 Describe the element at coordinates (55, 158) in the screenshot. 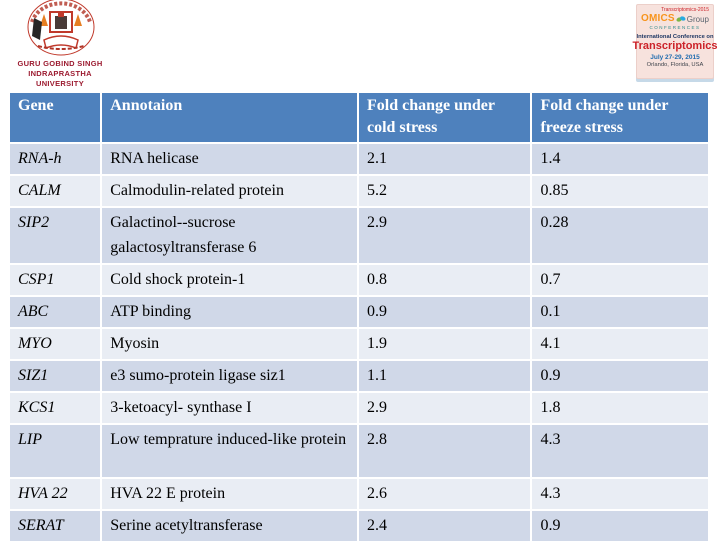

I see `gene-name: RNA-h` at that location.